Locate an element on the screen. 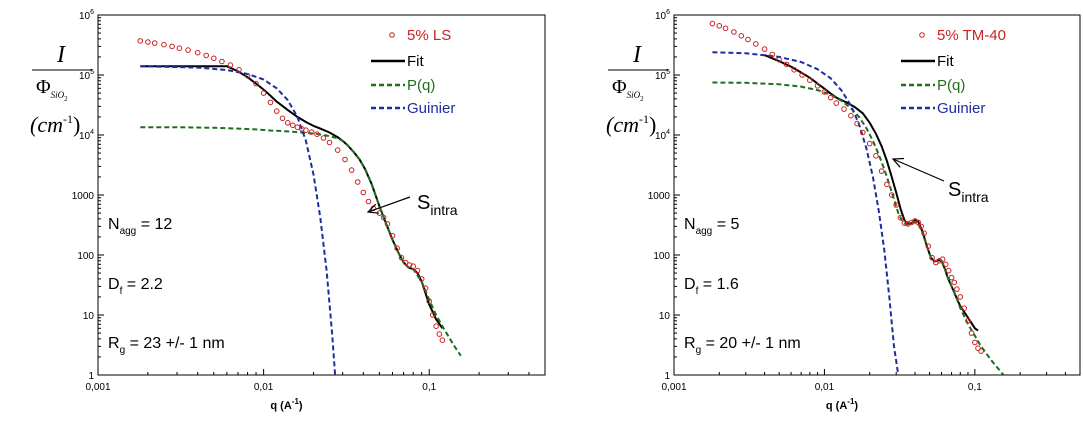 Image resolution: width=1083 pixels, height=432 pixels. annotation-df: Df = 1.6 is located at coordinates (711, 286).